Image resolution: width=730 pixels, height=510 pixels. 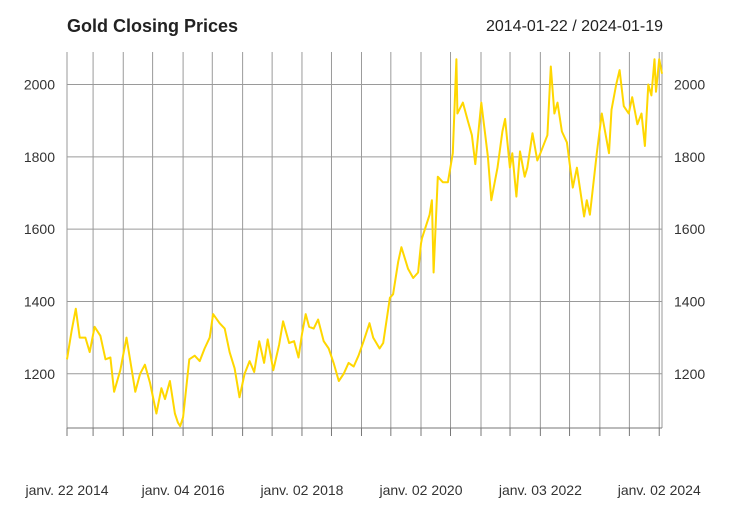 What do you see at coordinates (152, 26) in the screenshot?
I see `chart-title: Gold Closing Prices` at bounding box center [152, 26].